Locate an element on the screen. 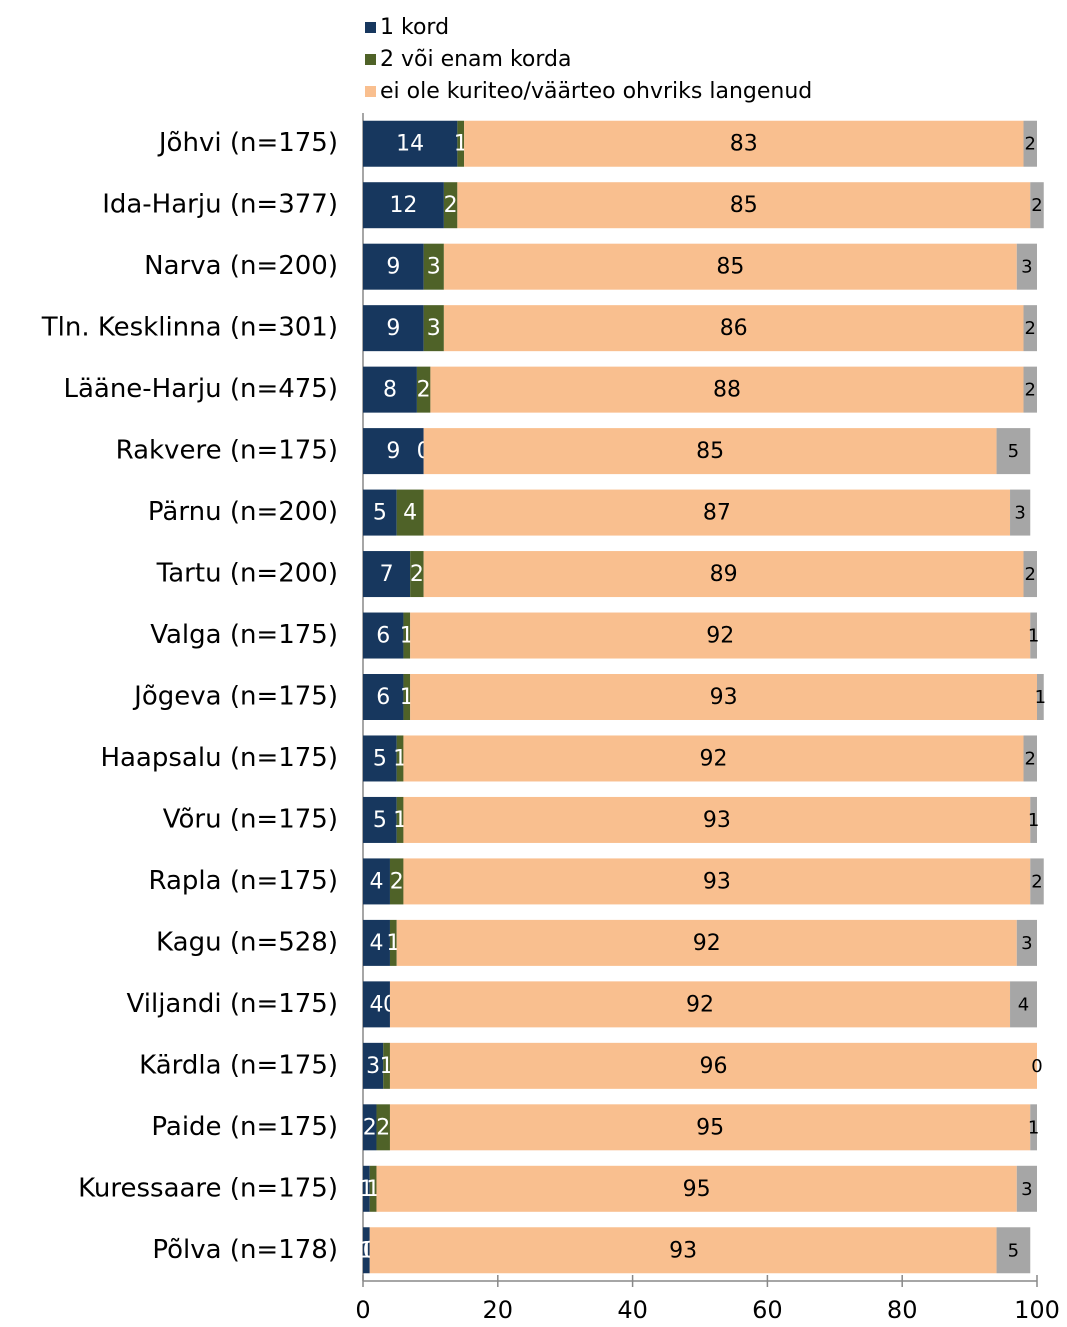  data-label: 83 is located at coordinates (744, 144).